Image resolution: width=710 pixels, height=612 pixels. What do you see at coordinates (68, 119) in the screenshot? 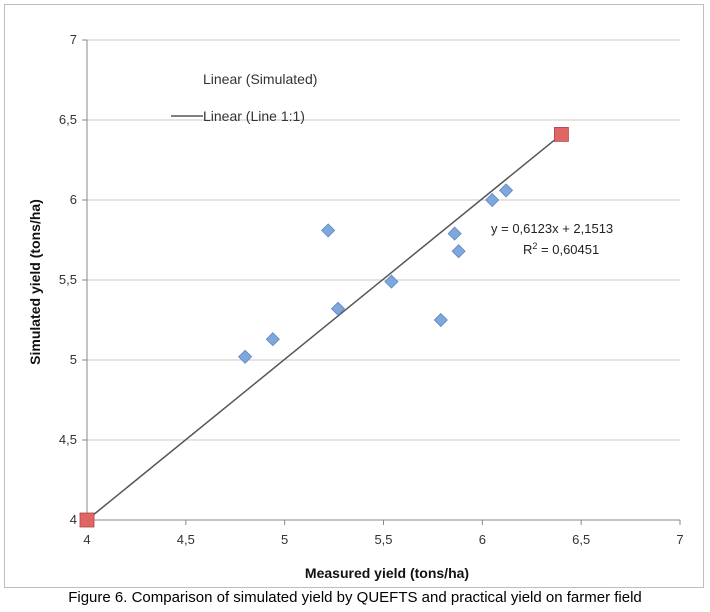
I see `y-tick-label: 6,5` at bounding box center [68, 119].